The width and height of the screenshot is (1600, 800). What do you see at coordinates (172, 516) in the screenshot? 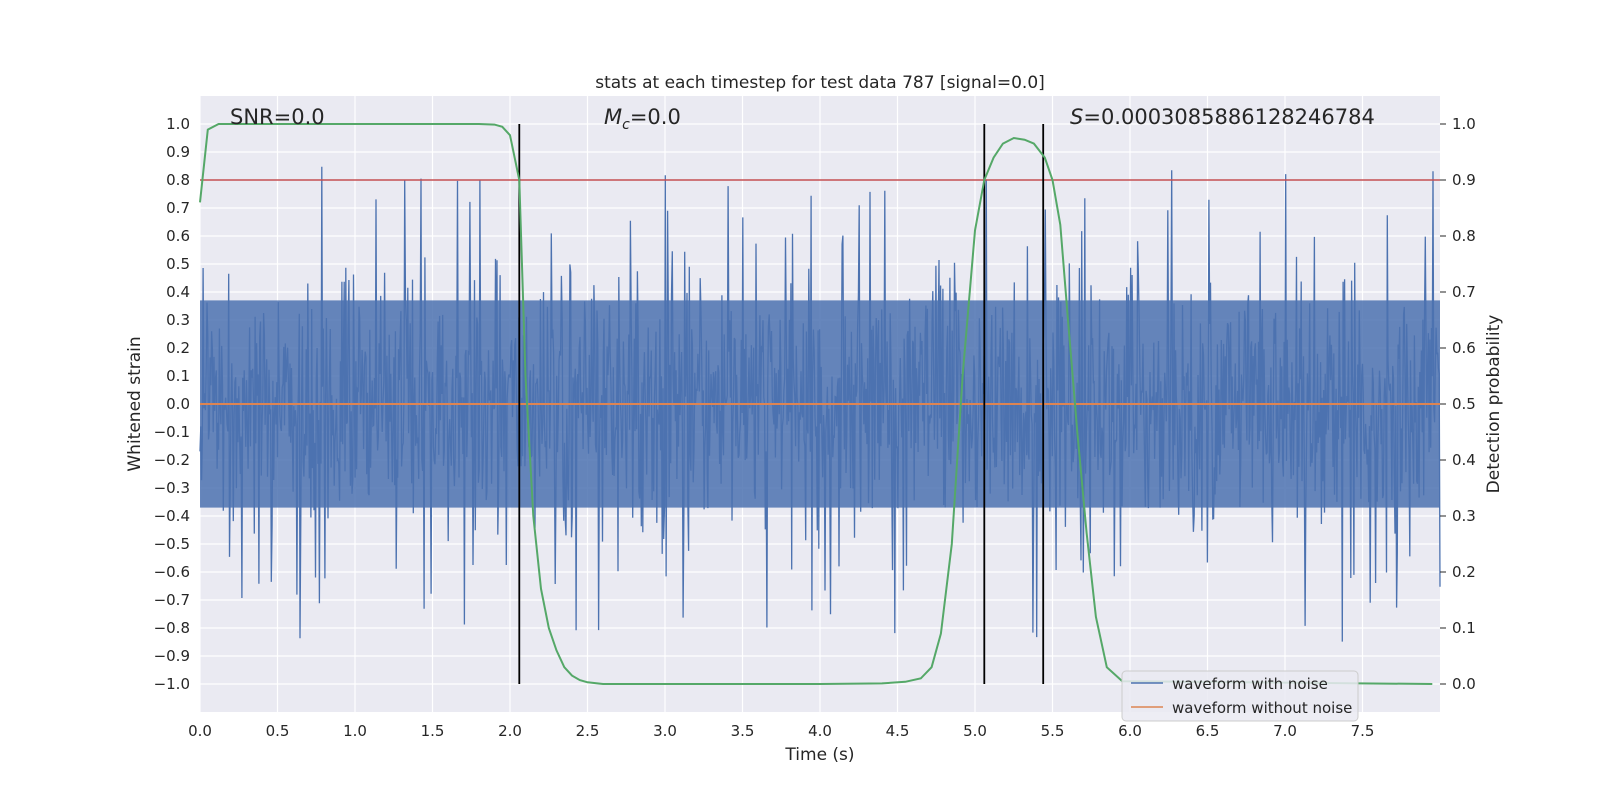
I see `y-tick-label: −0.4` at bounding box center [172, 516].